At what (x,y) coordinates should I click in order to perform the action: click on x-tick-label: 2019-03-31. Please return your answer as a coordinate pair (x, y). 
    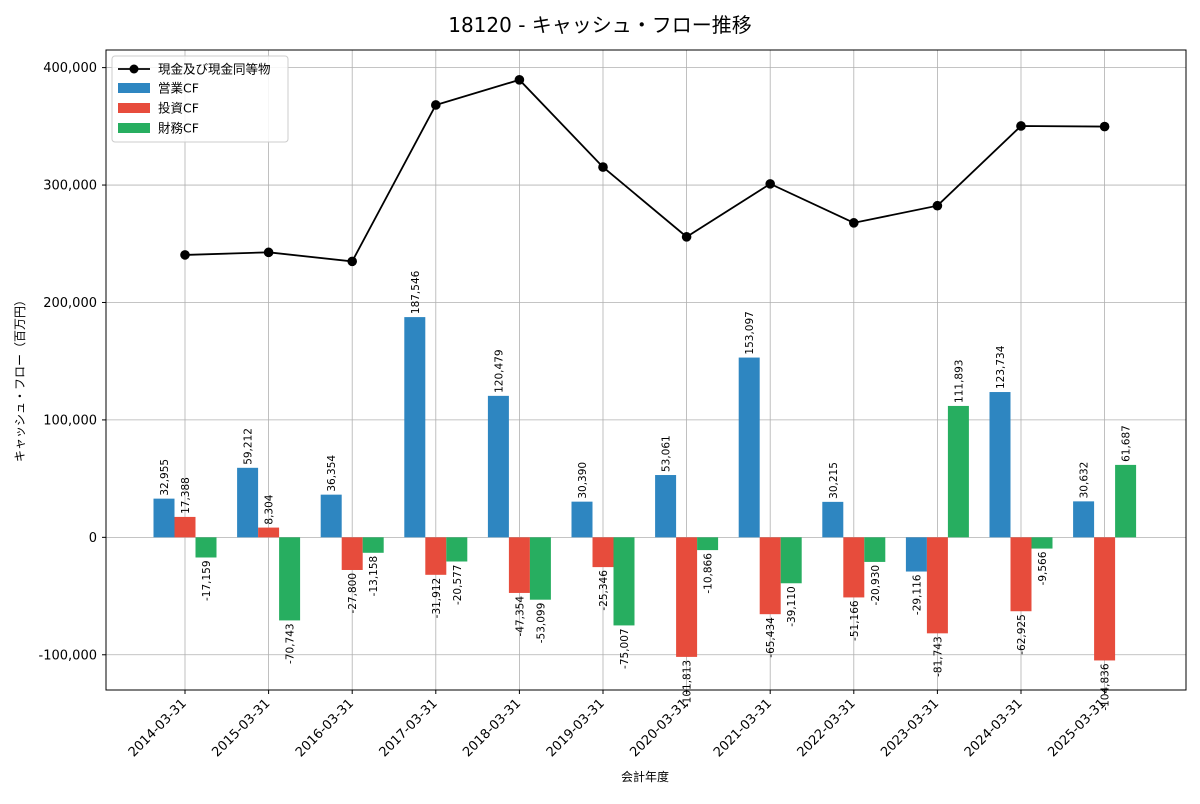
    Looking at the image, I should click on (576, 728).